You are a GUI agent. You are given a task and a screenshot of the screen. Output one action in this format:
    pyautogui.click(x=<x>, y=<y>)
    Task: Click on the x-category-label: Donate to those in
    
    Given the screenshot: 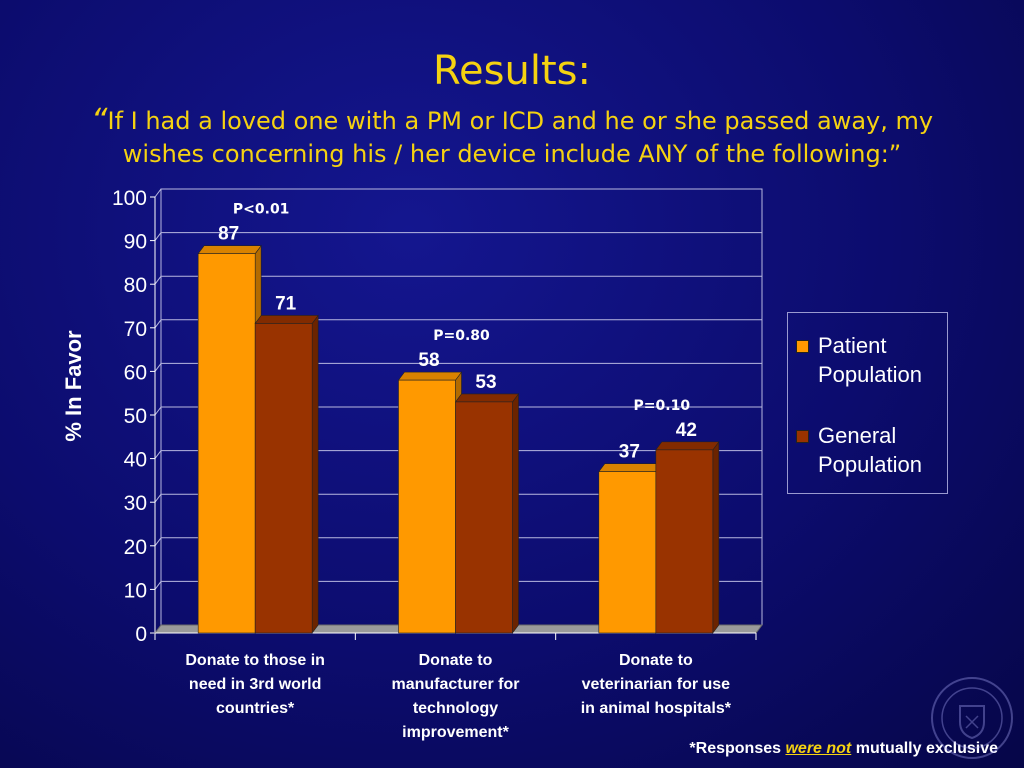 What is the action you would take?
    pyautogui.click(x=255, y=660)
    